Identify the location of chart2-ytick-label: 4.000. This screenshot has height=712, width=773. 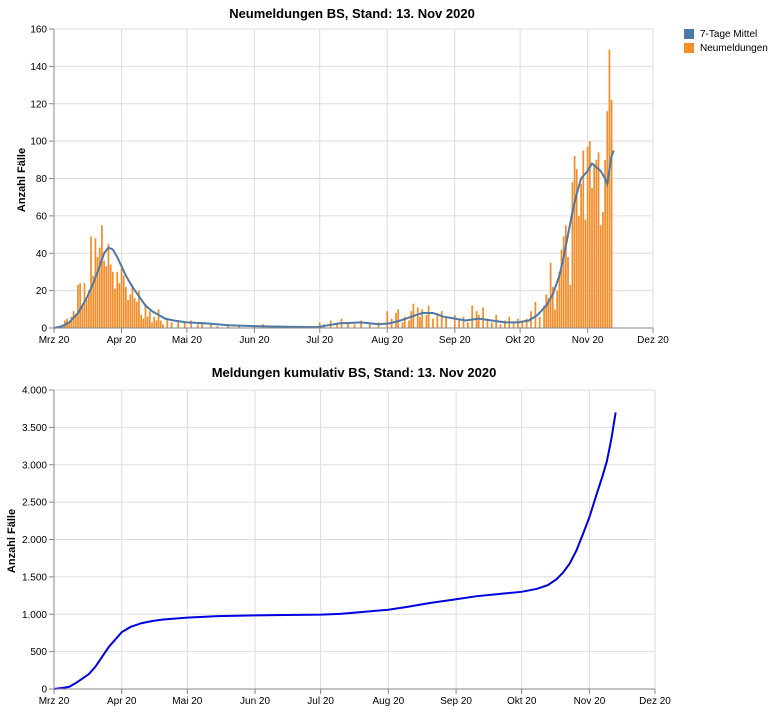
(34, 391).